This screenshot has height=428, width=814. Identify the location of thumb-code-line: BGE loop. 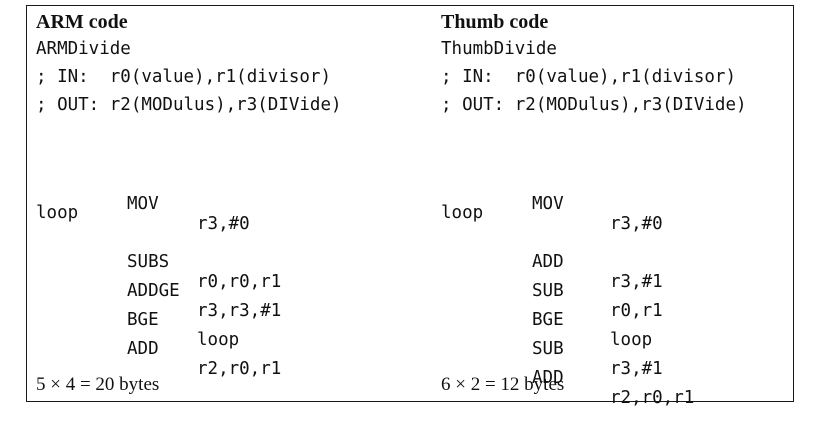
(546, 310).